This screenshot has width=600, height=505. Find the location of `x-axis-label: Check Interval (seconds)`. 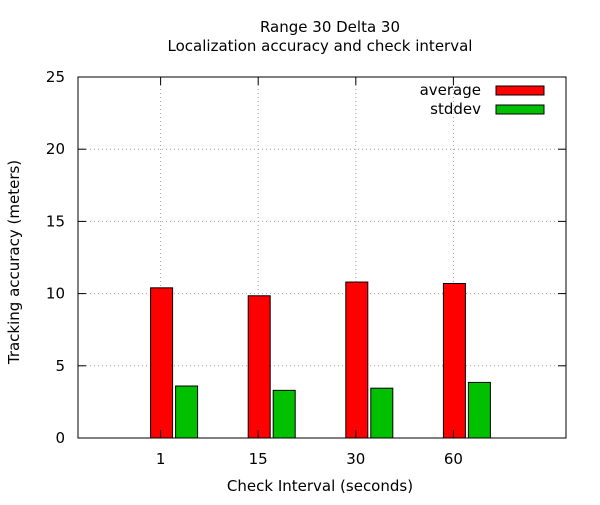

x-axis-label: Check Interval (seconds) is located at coordinates (320, 486).